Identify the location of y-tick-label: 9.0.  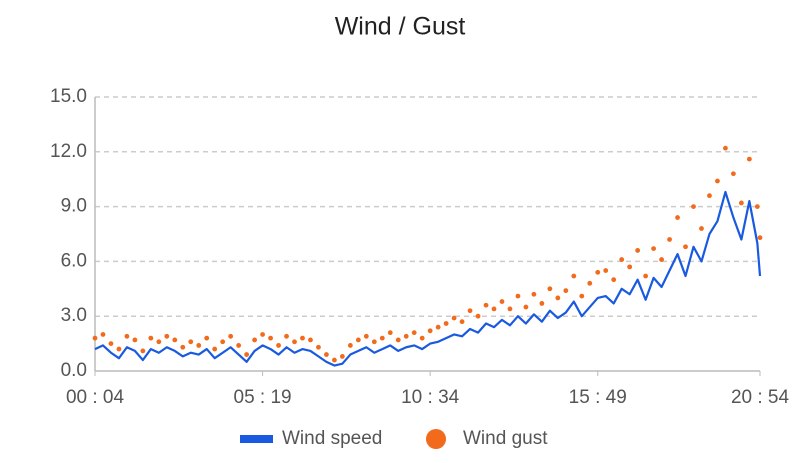
(74, 206).